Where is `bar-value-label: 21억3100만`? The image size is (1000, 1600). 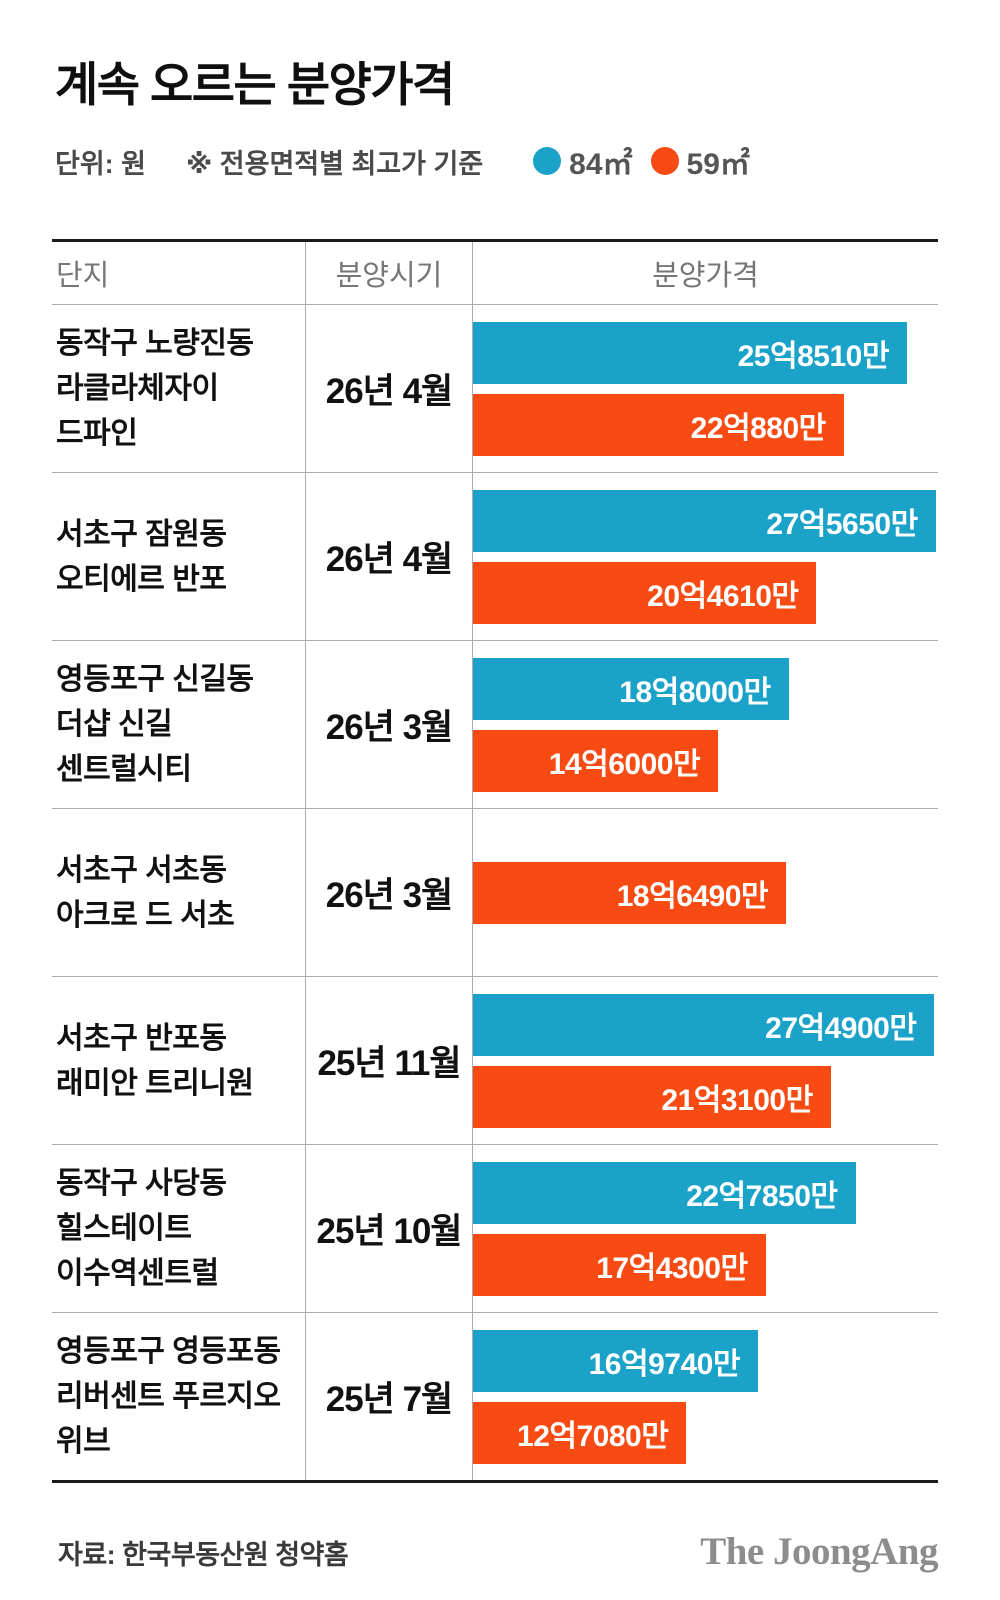 bar-value-label: 21억3100만 is located at coordinates (737, 1100).